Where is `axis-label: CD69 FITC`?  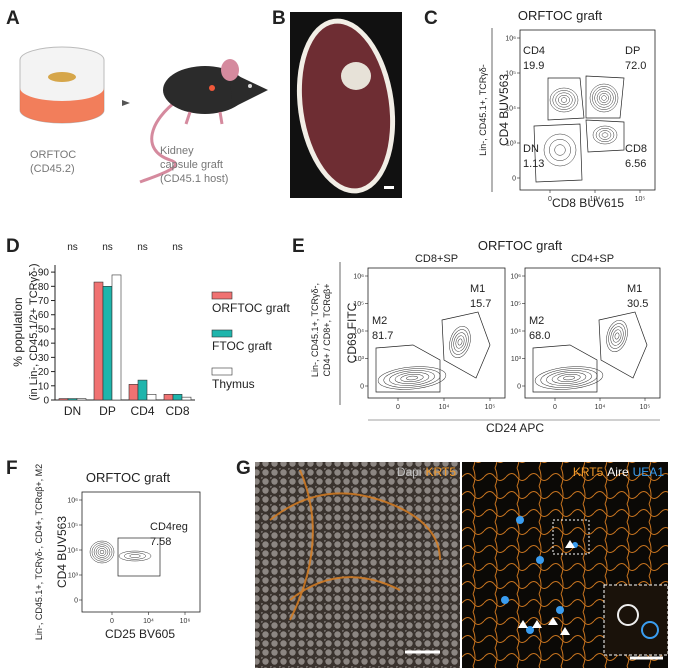
axis-label: CD69 FITC is located at coordinates (352, 332).